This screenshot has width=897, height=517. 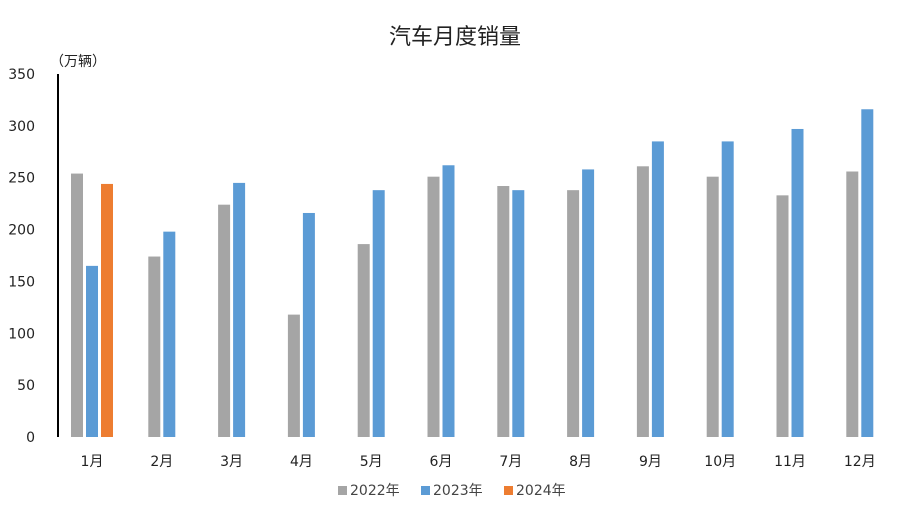 What do you see at coordinates (727, 289) in the screenshot?
I see `bar-2023年-10月` at bounding box center [727, 289].